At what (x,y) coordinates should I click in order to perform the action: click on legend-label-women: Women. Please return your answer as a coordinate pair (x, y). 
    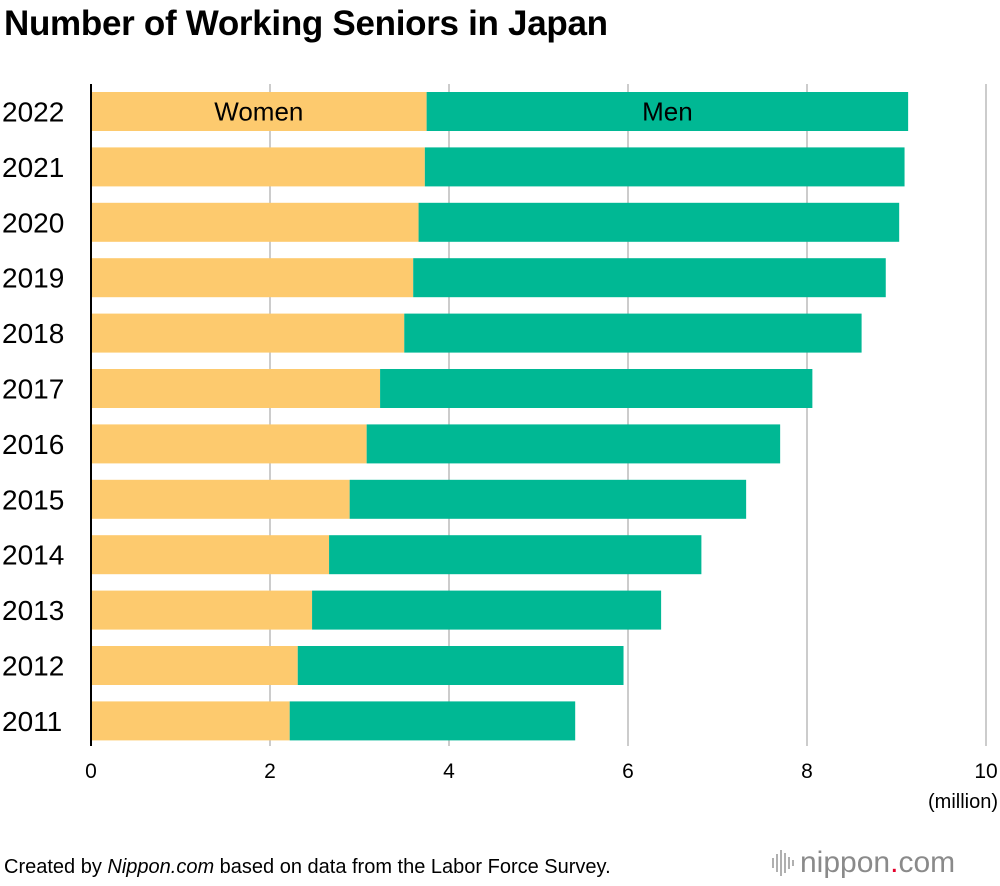
    Looking at the image, I should click on (258, 112).